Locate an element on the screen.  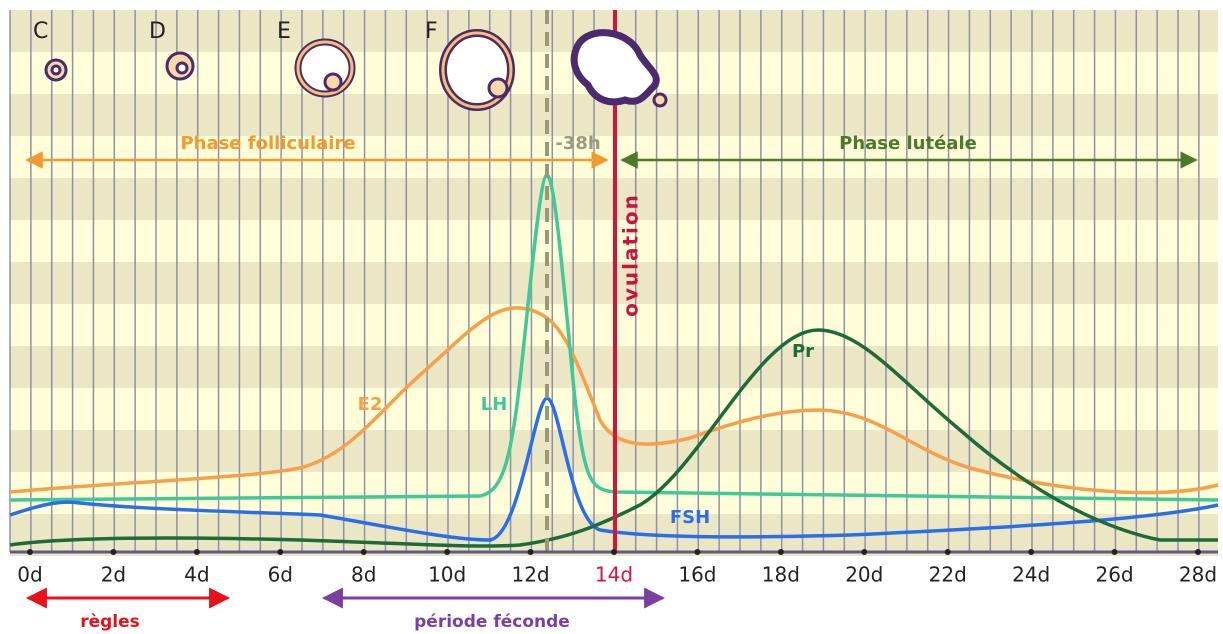
x-tick-label: 12d is located at coordinates (530, 575).